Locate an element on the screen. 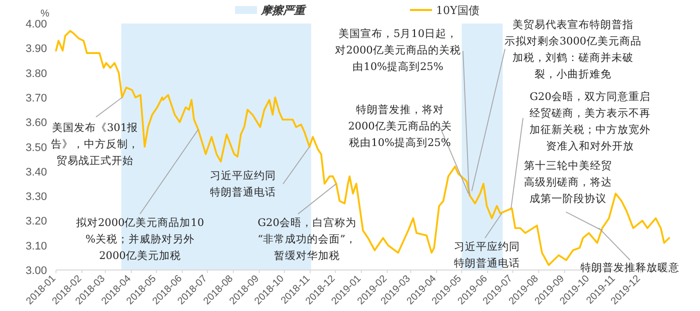  legend-label: 10Y国债 is located at coordinates (458, 10).